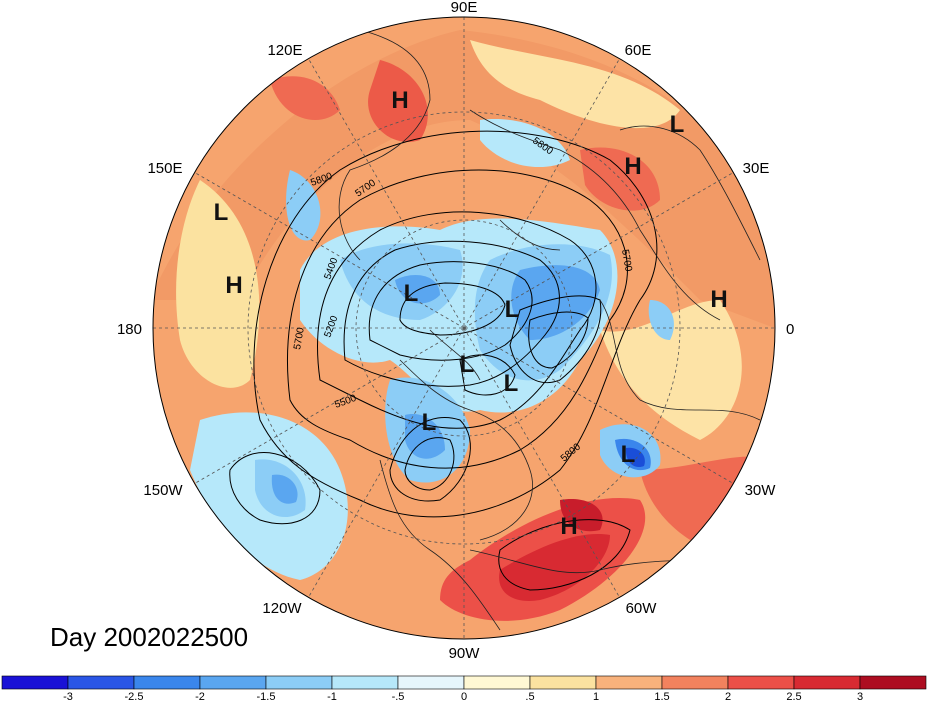 The height and width of the screenshot is (702, 928). What do you see at coordinates (399, 100) in the screenshot?
I see `high-center-siberia: H` at bounding box center [399, 100].